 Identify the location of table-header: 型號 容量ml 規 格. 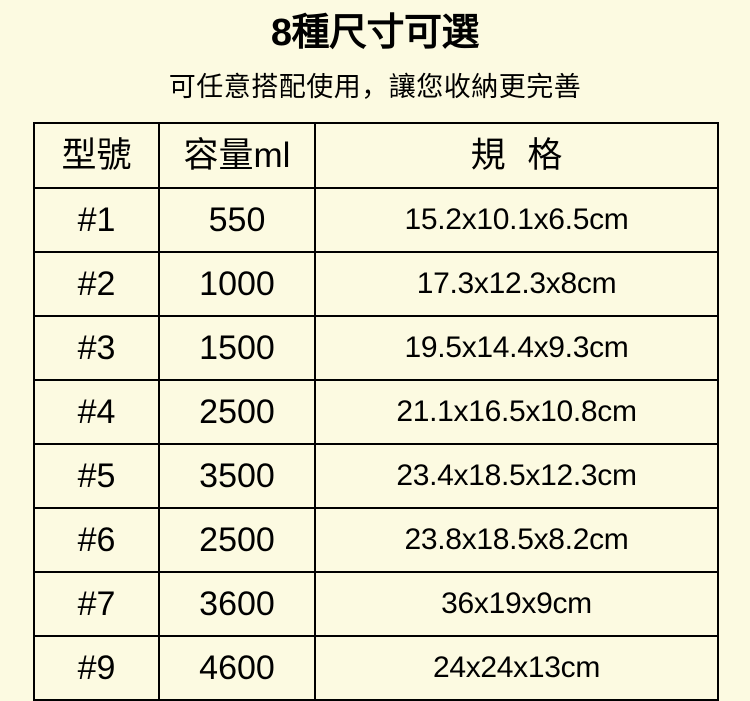
(376, 155).